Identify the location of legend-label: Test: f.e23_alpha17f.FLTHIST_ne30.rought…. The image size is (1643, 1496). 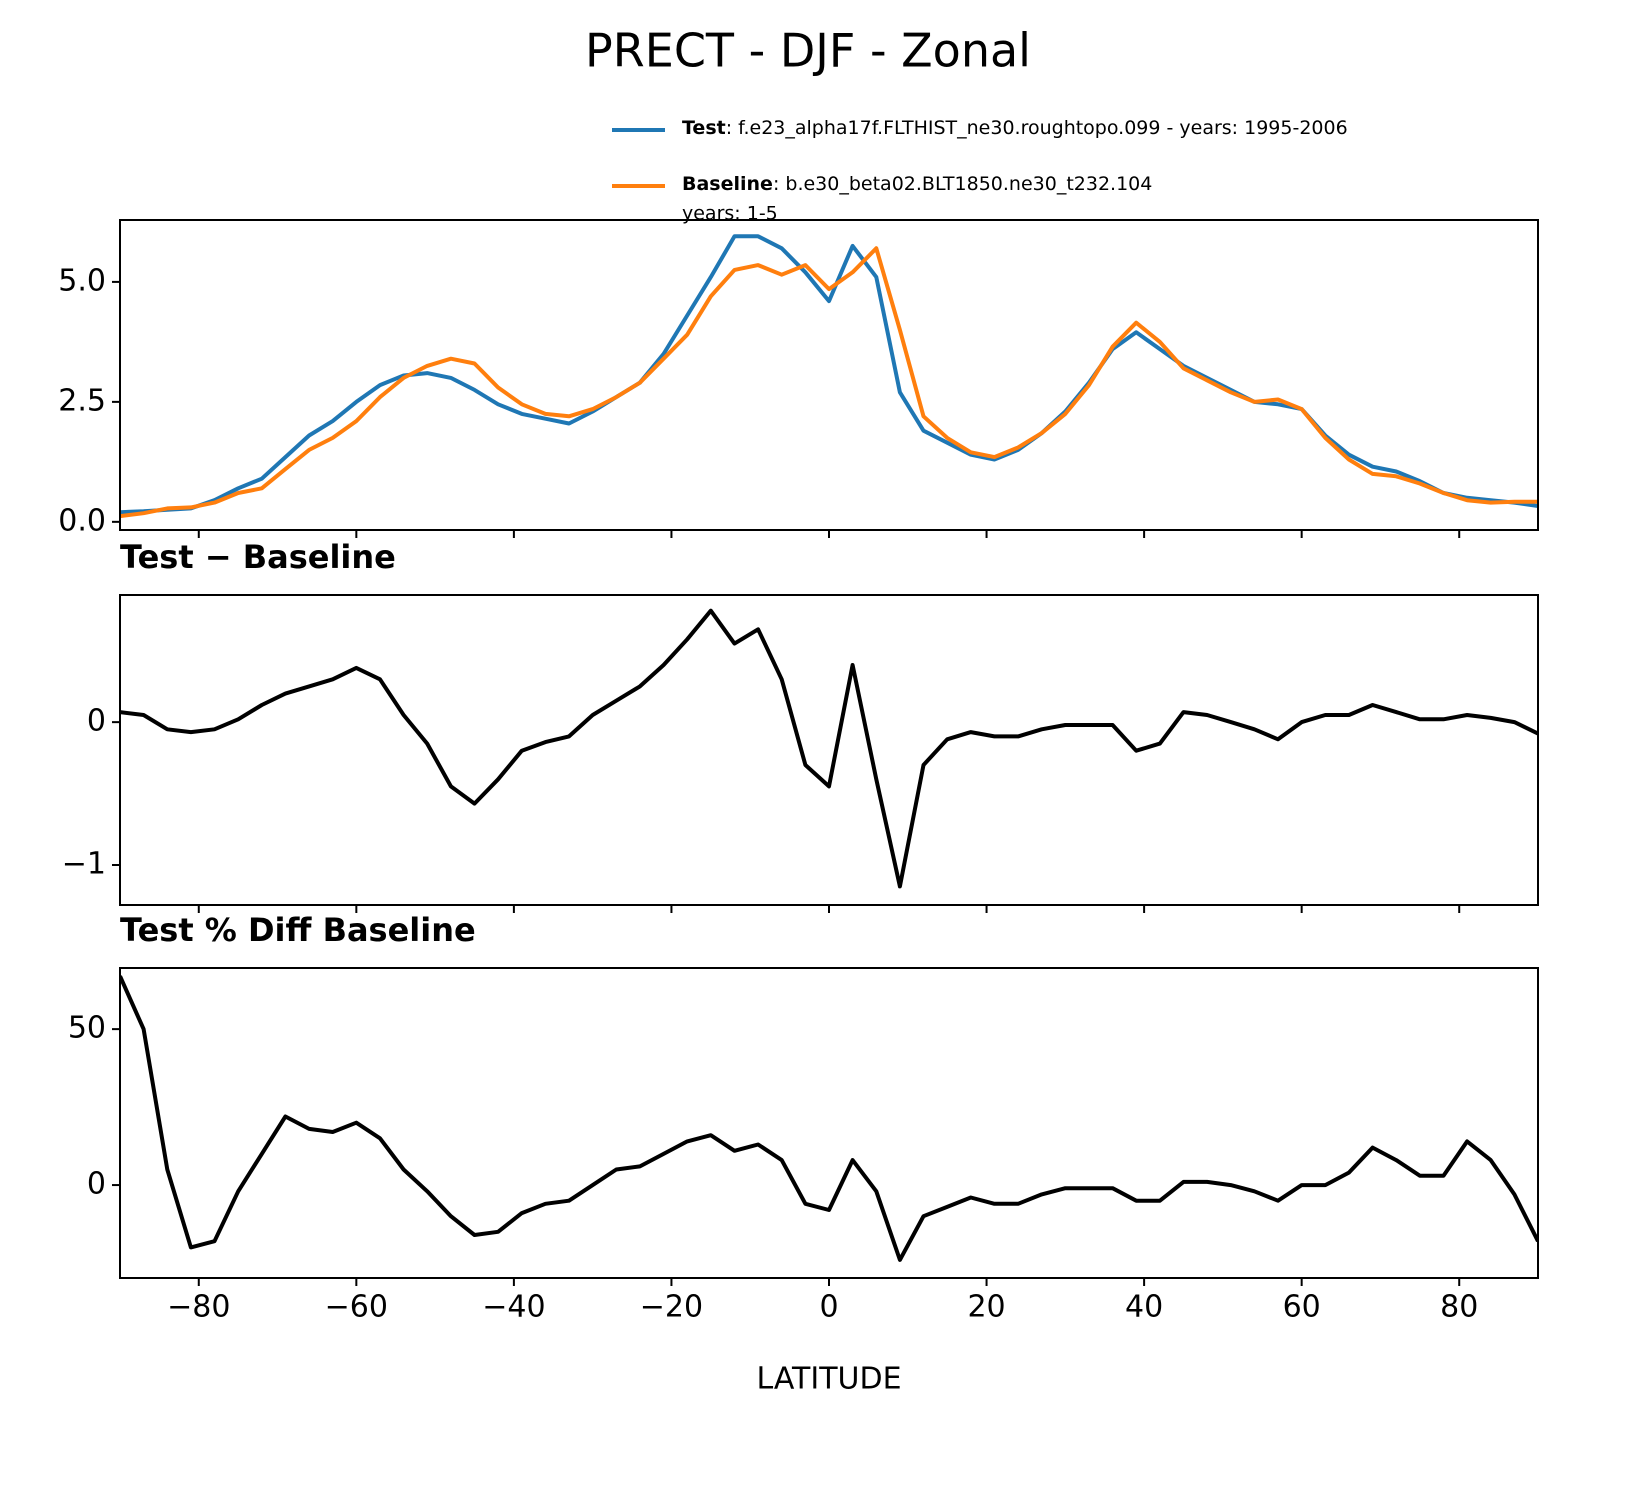
(1015, 128).